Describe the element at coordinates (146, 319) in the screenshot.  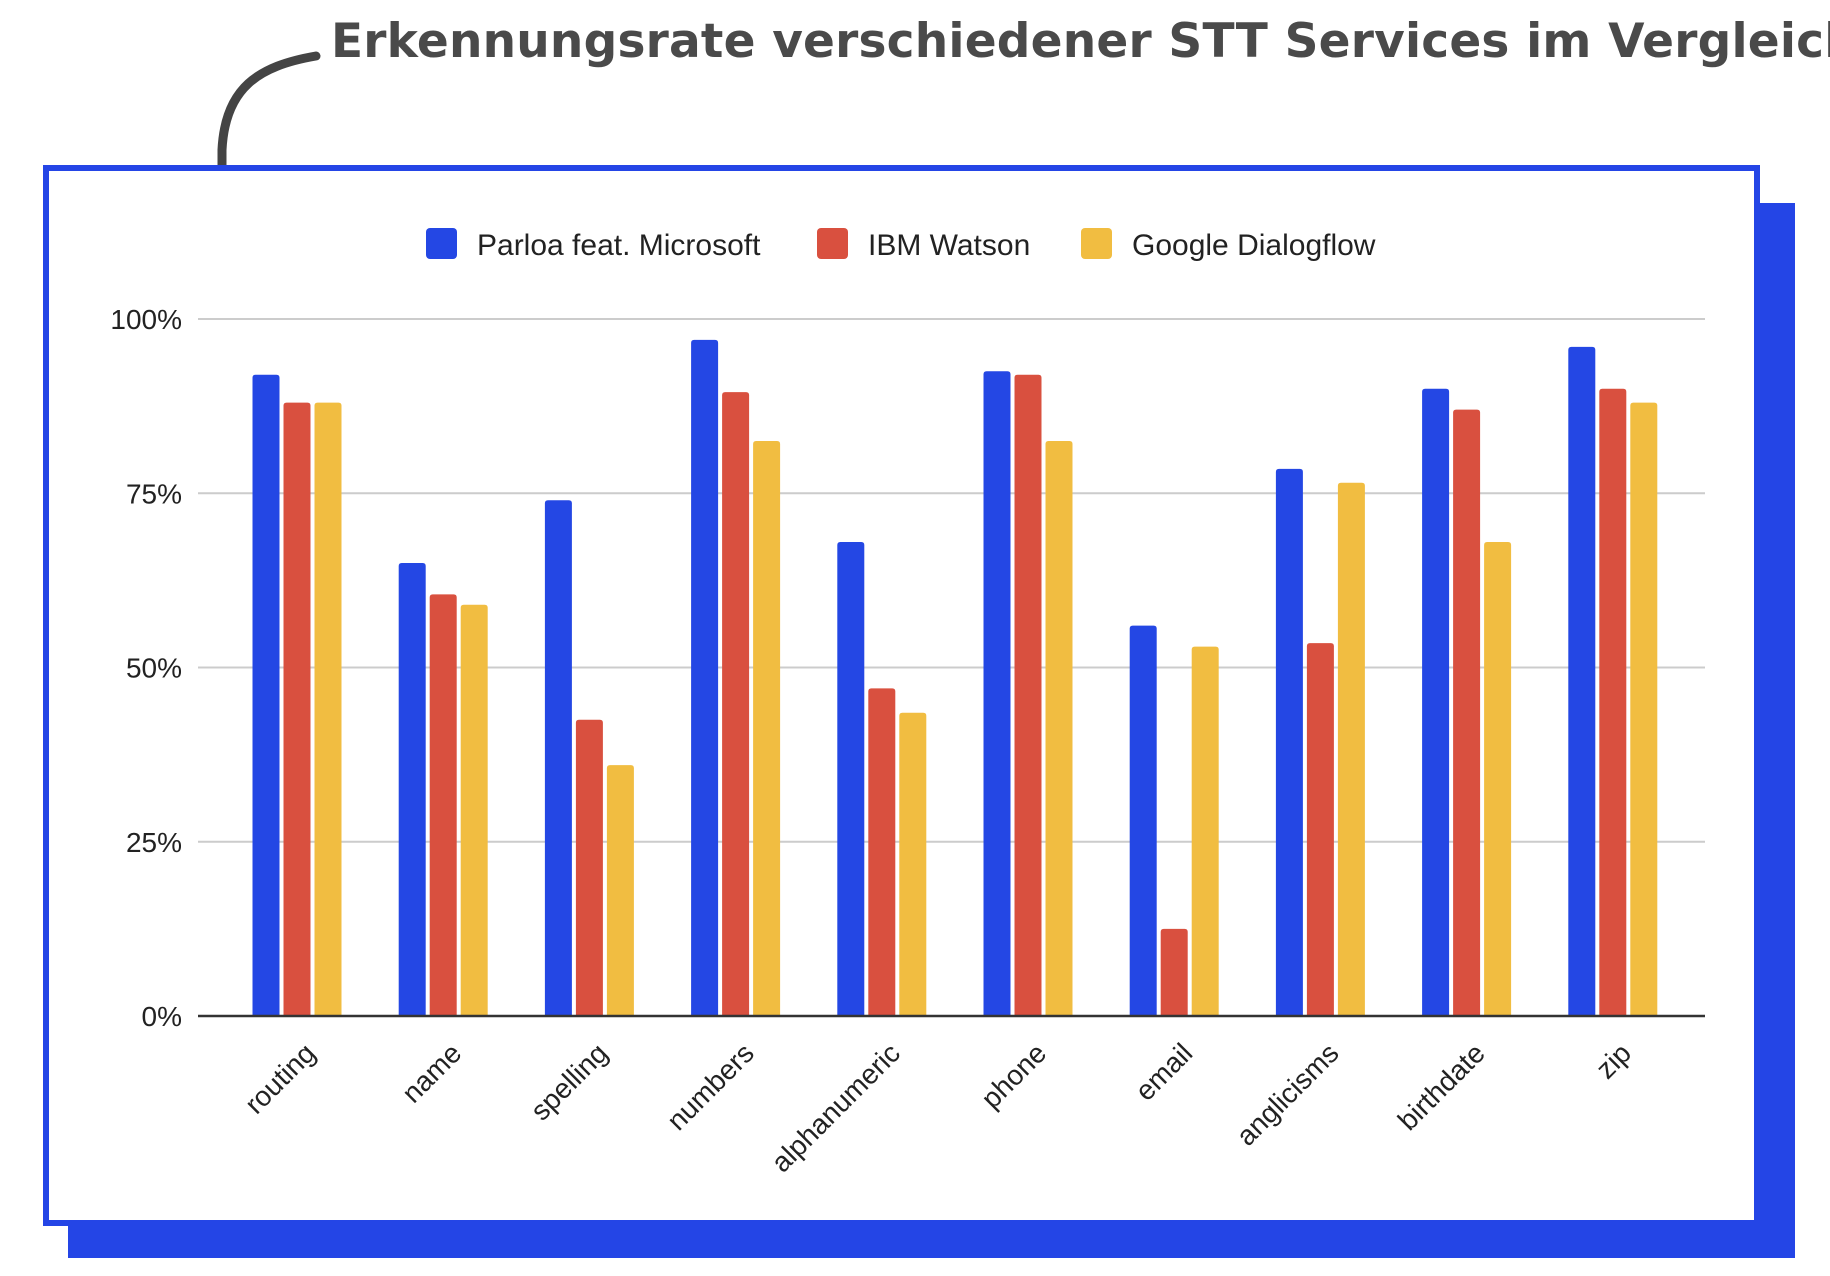
I see `y-tick-label: 100%` at that location.